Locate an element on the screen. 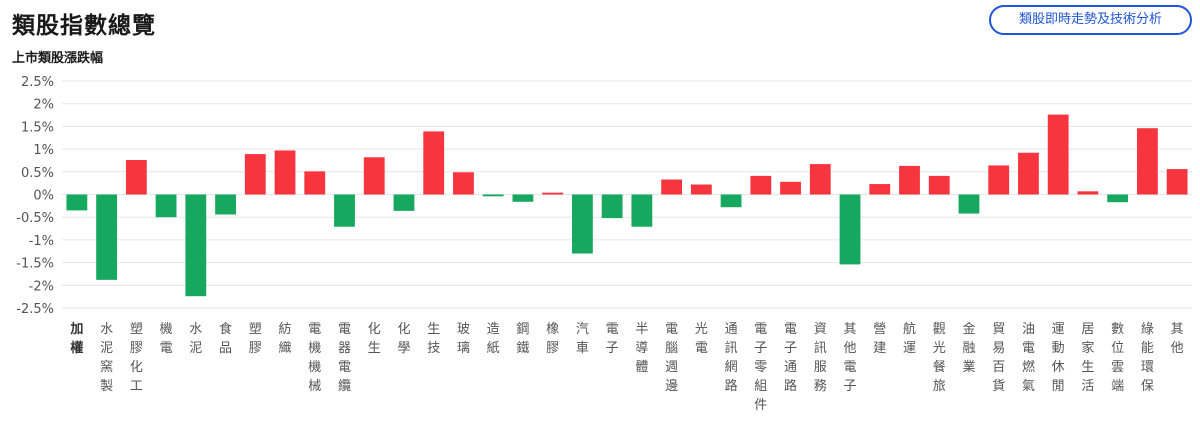  x-tick-label: 電子通路 is located at coordinates (790, 358).